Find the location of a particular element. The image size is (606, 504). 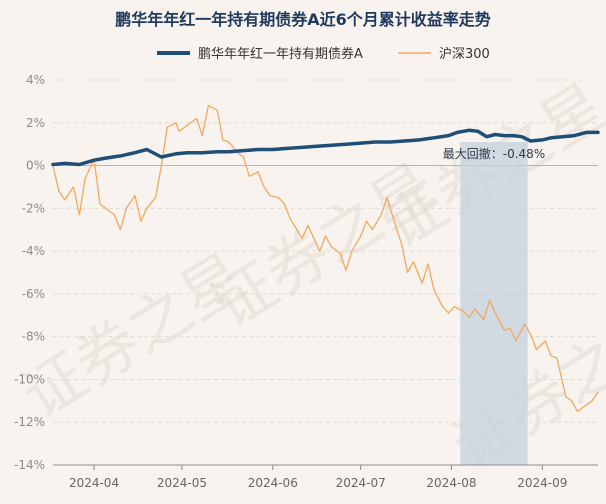

y-tick-label: 0% is located at coordinates (35, 166).